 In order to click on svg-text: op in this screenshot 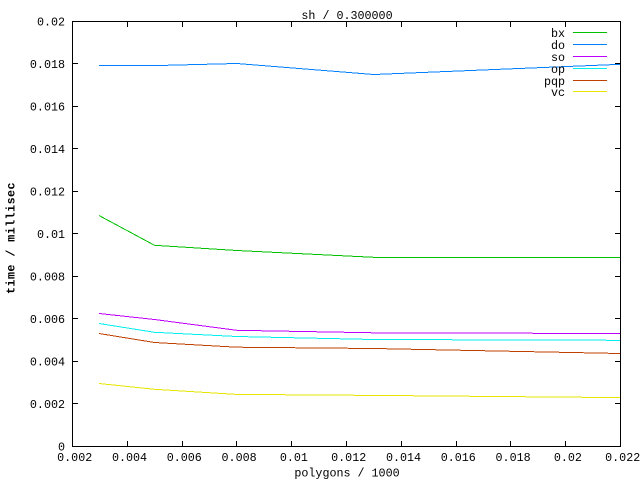, I will do `click(558, 70)`.